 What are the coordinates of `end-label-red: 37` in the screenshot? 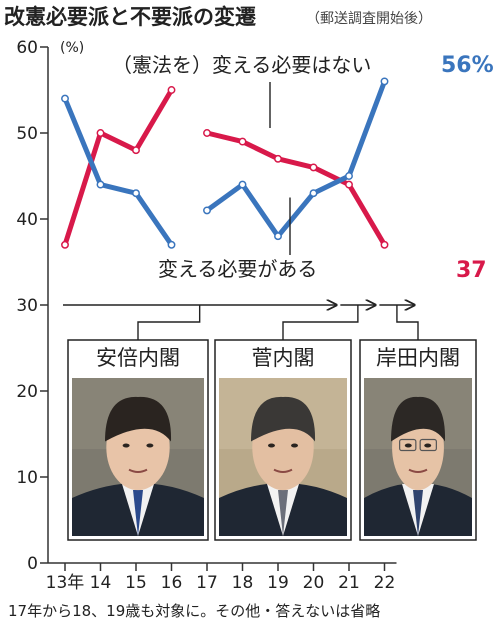 It's located at (471, 270).